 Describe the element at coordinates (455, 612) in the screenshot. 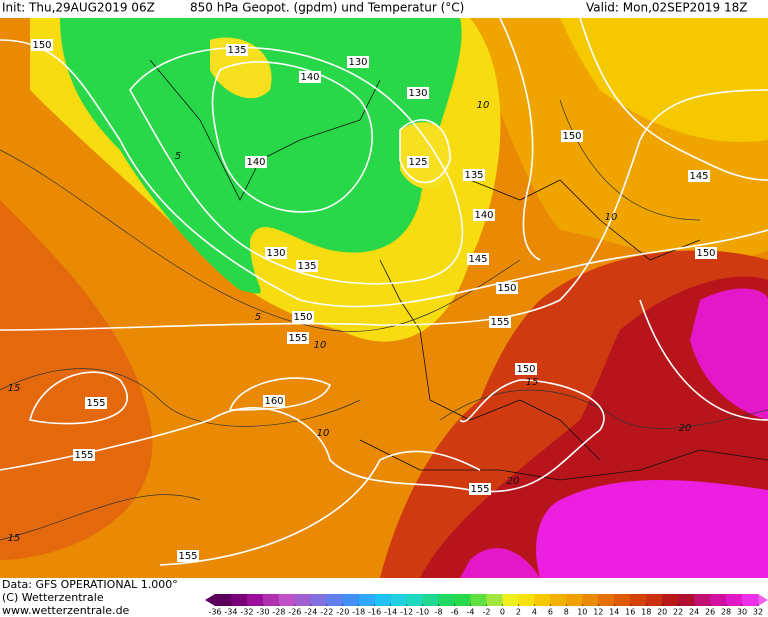

I see `colorbar-tick-label: -6` at that location.